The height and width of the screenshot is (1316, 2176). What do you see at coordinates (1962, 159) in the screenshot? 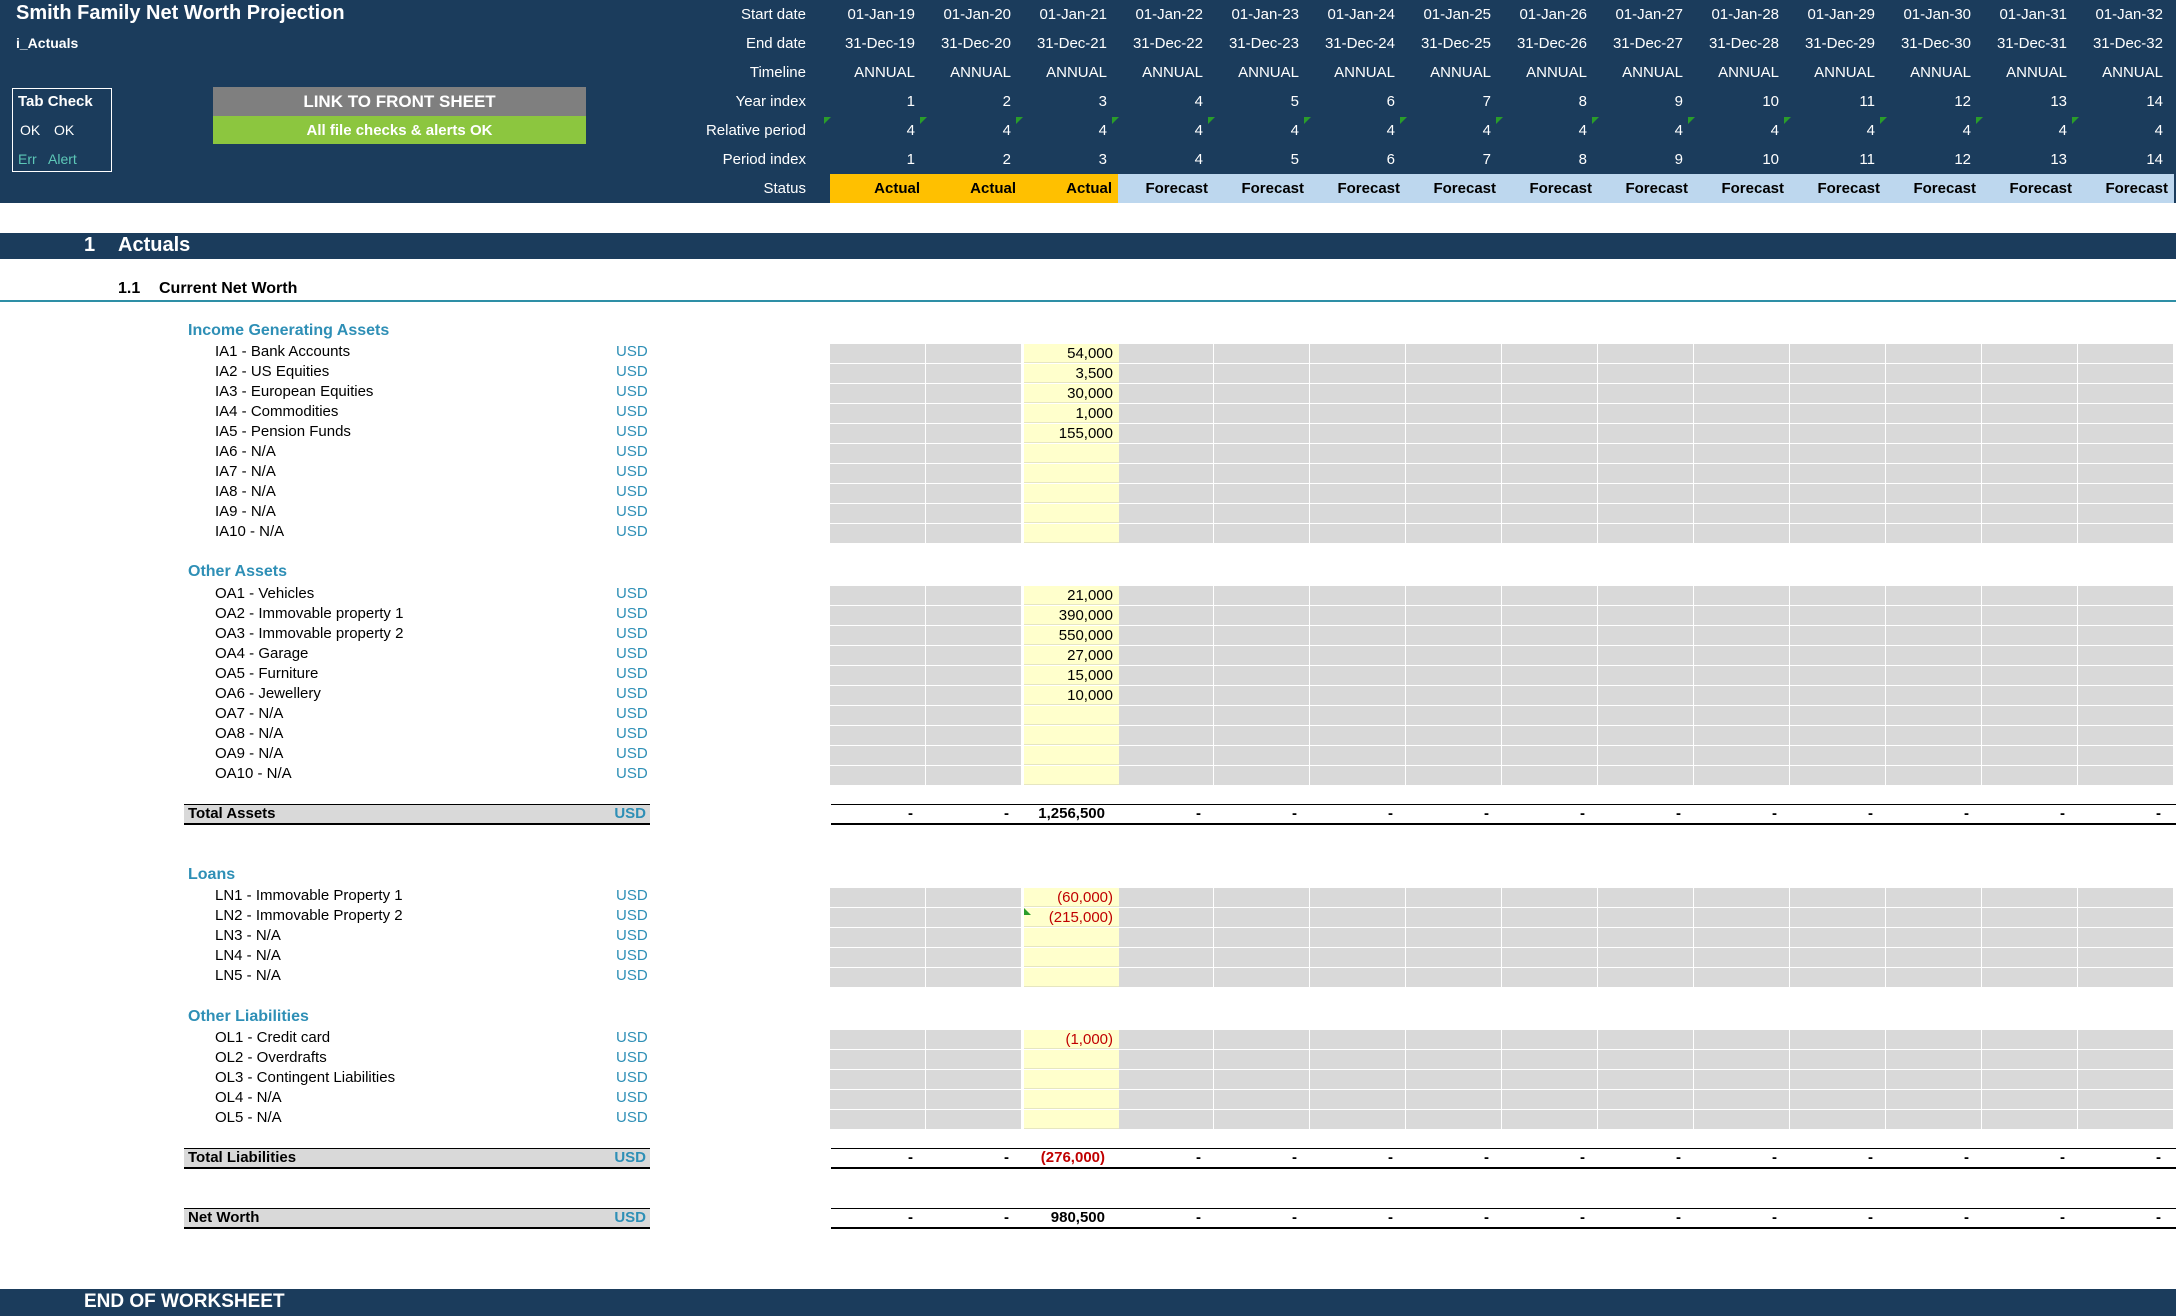
I see `hdr-period-index-12: 12` at bounding box center [1962, 159].